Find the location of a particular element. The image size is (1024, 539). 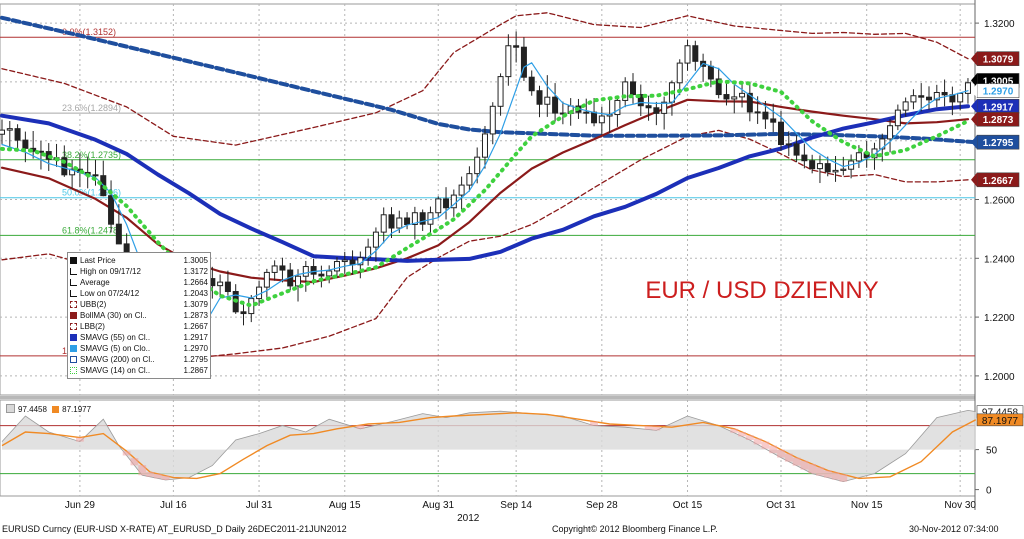

legend-value: 1.3005 is located at coordinates (195, 260).